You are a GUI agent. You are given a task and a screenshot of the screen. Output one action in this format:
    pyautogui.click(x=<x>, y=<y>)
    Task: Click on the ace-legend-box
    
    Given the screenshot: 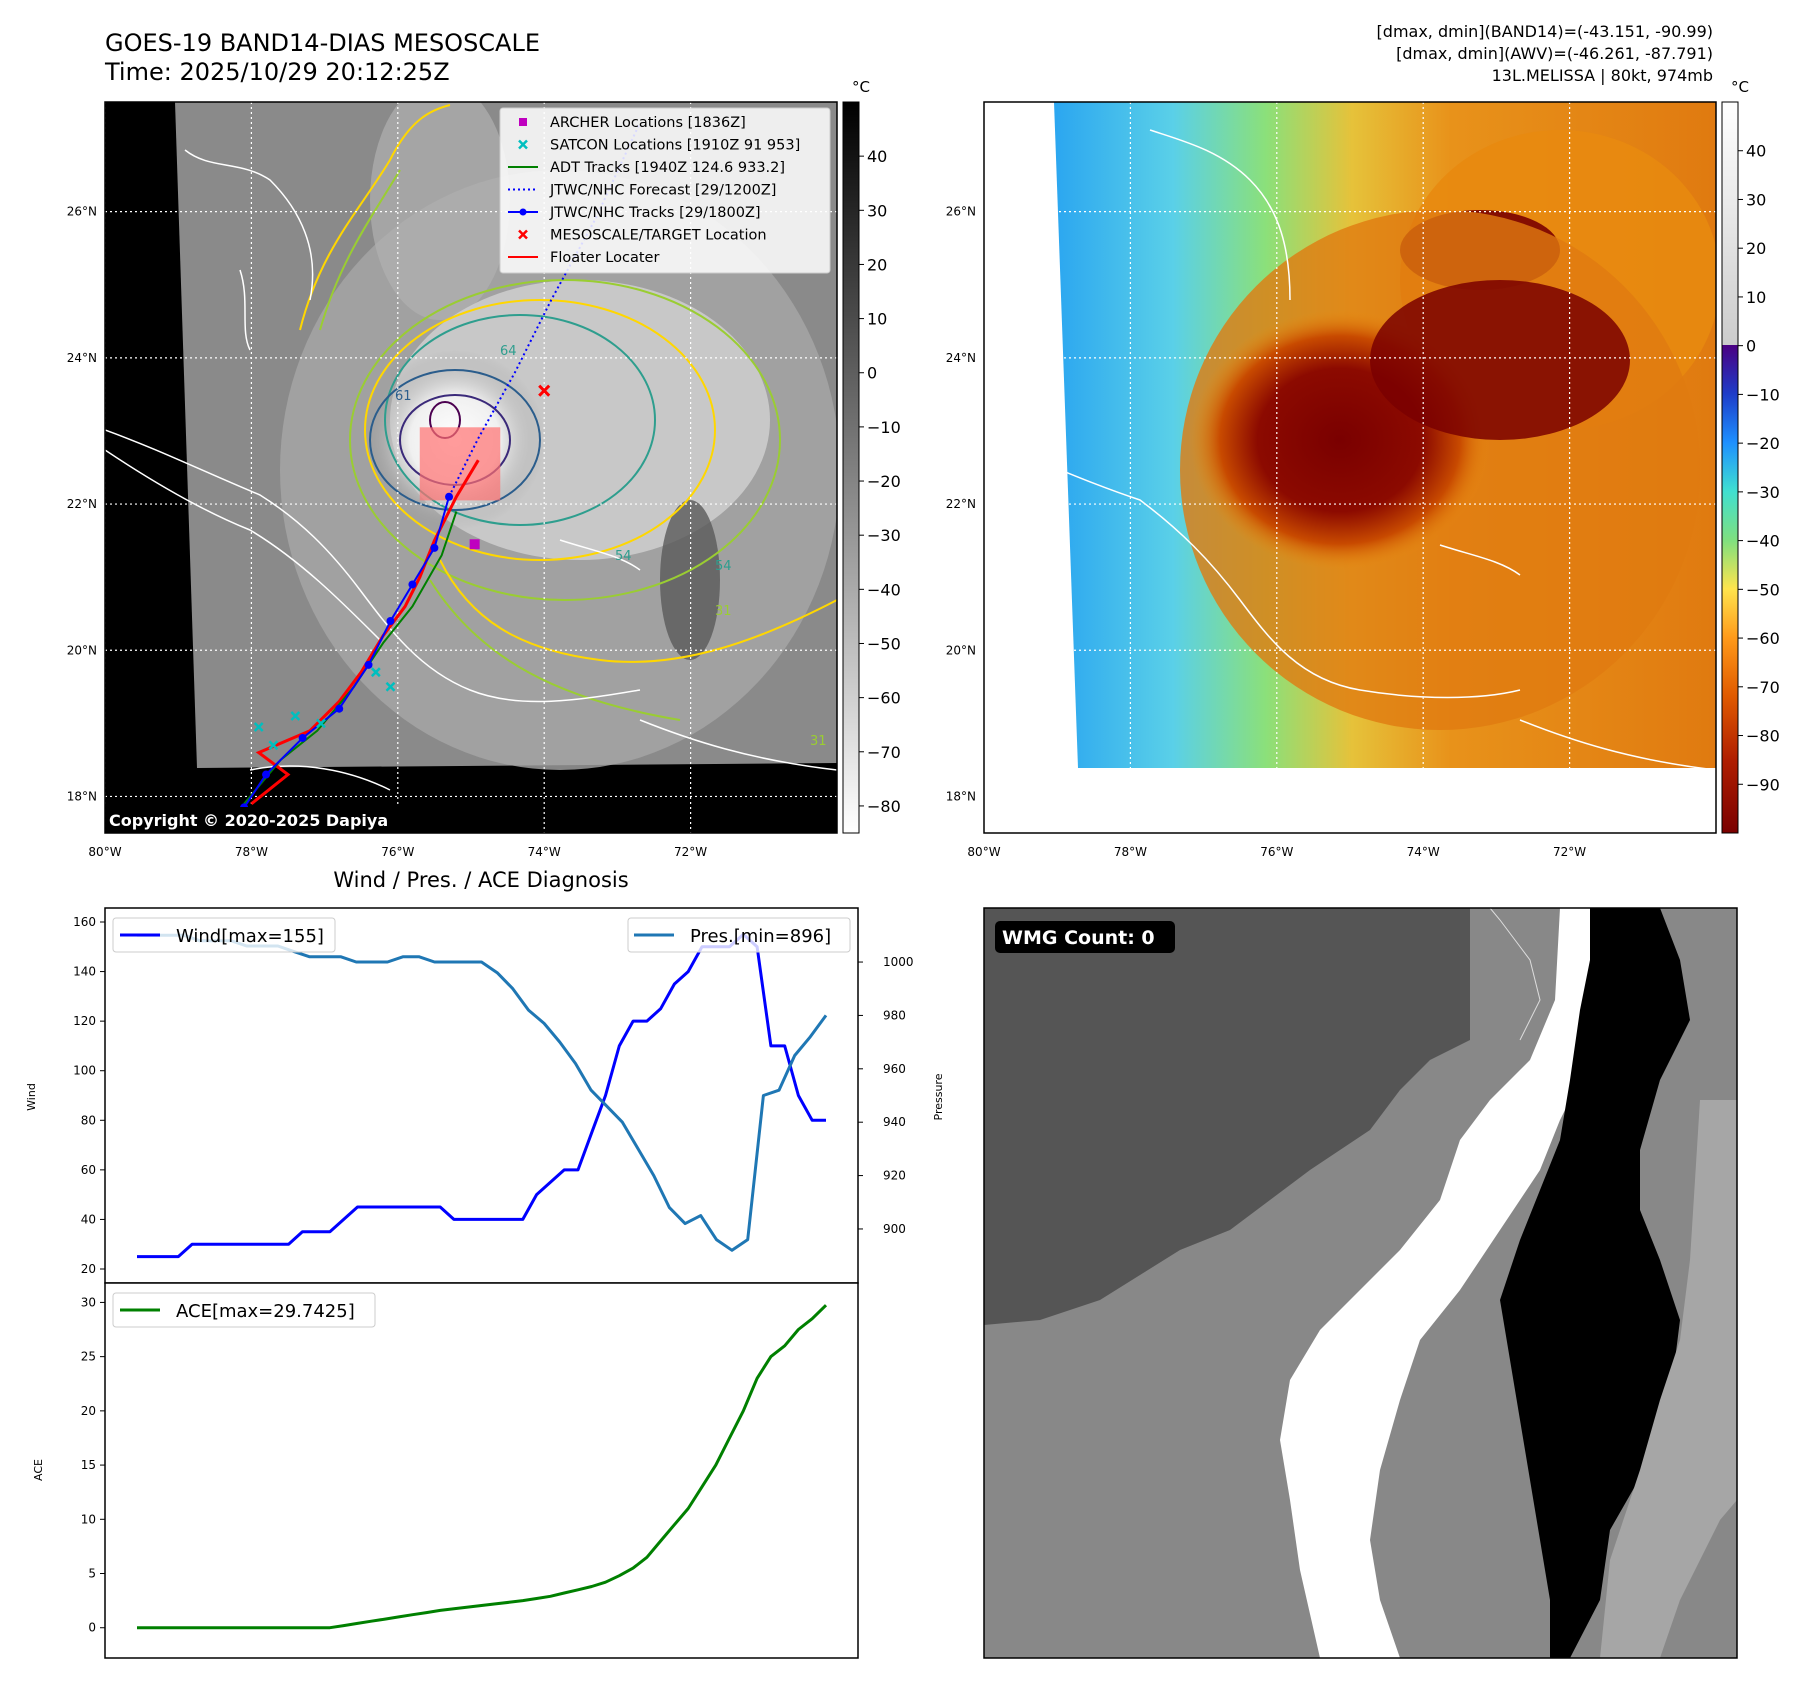 What is the action you would take?
    pyautogui.click(x=244, y=1310)
    